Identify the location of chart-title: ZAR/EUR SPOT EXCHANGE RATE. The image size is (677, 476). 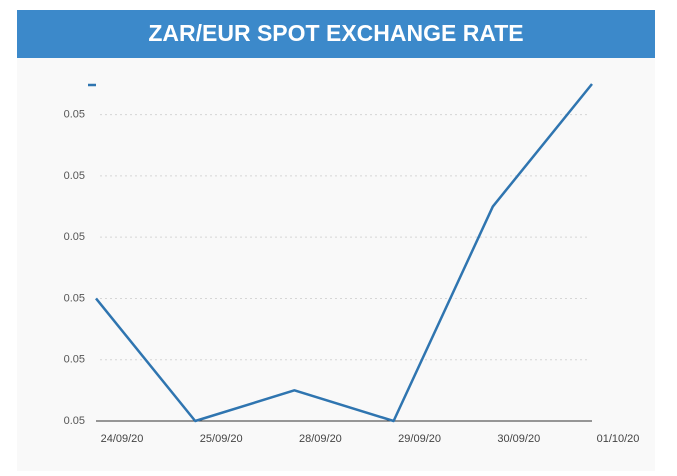
(335, 33).